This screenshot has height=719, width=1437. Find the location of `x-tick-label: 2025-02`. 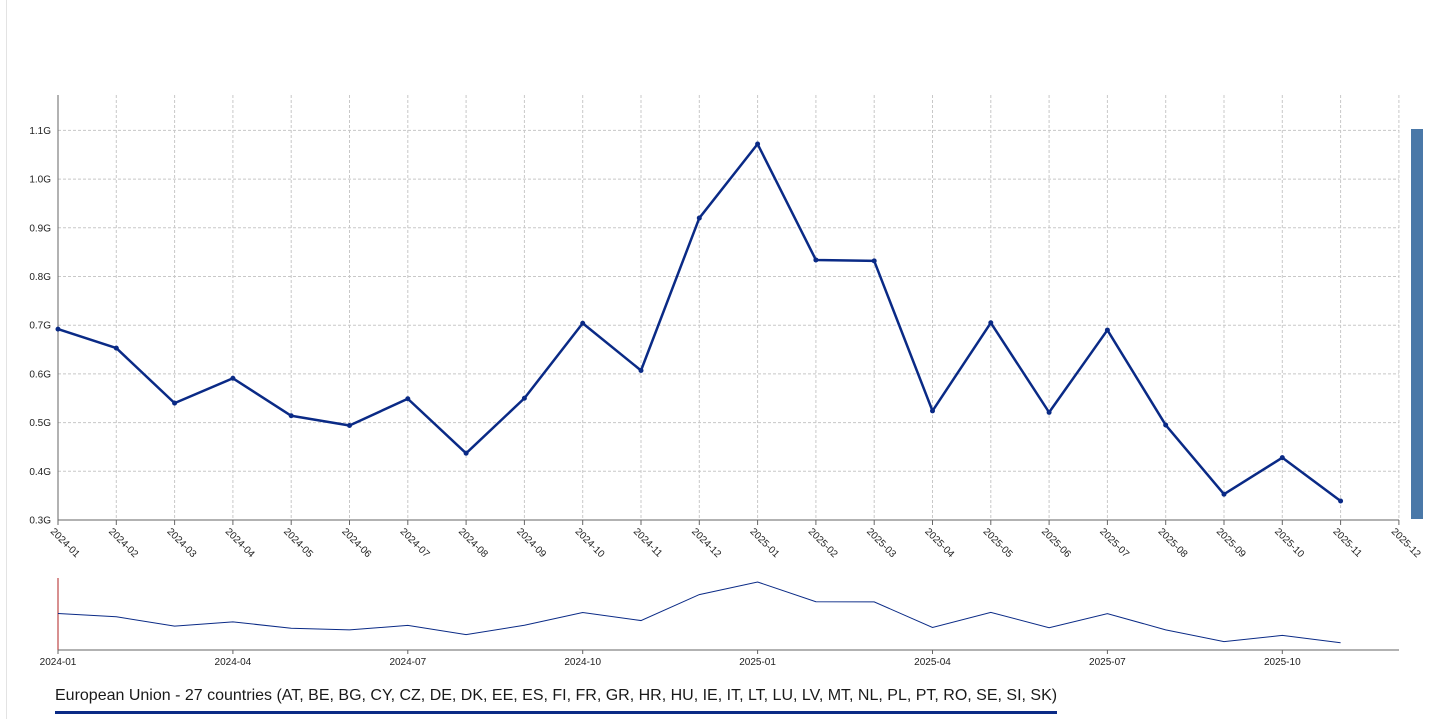

x-tick-label: 2025-02 is located at coordinates (823, 543).